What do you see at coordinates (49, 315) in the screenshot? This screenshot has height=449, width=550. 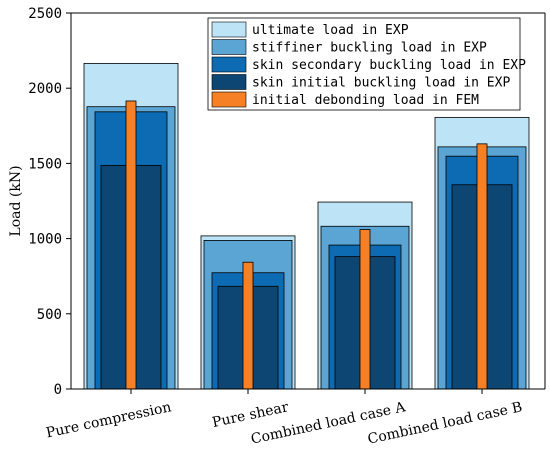 I see `y-tick-label: 500` at bounding box center [49, 315].